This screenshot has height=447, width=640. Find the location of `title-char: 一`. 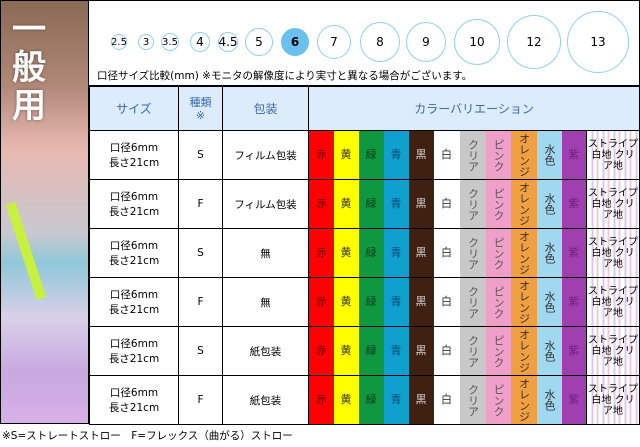

title-char: 一 is located at coordinates (29, 30).